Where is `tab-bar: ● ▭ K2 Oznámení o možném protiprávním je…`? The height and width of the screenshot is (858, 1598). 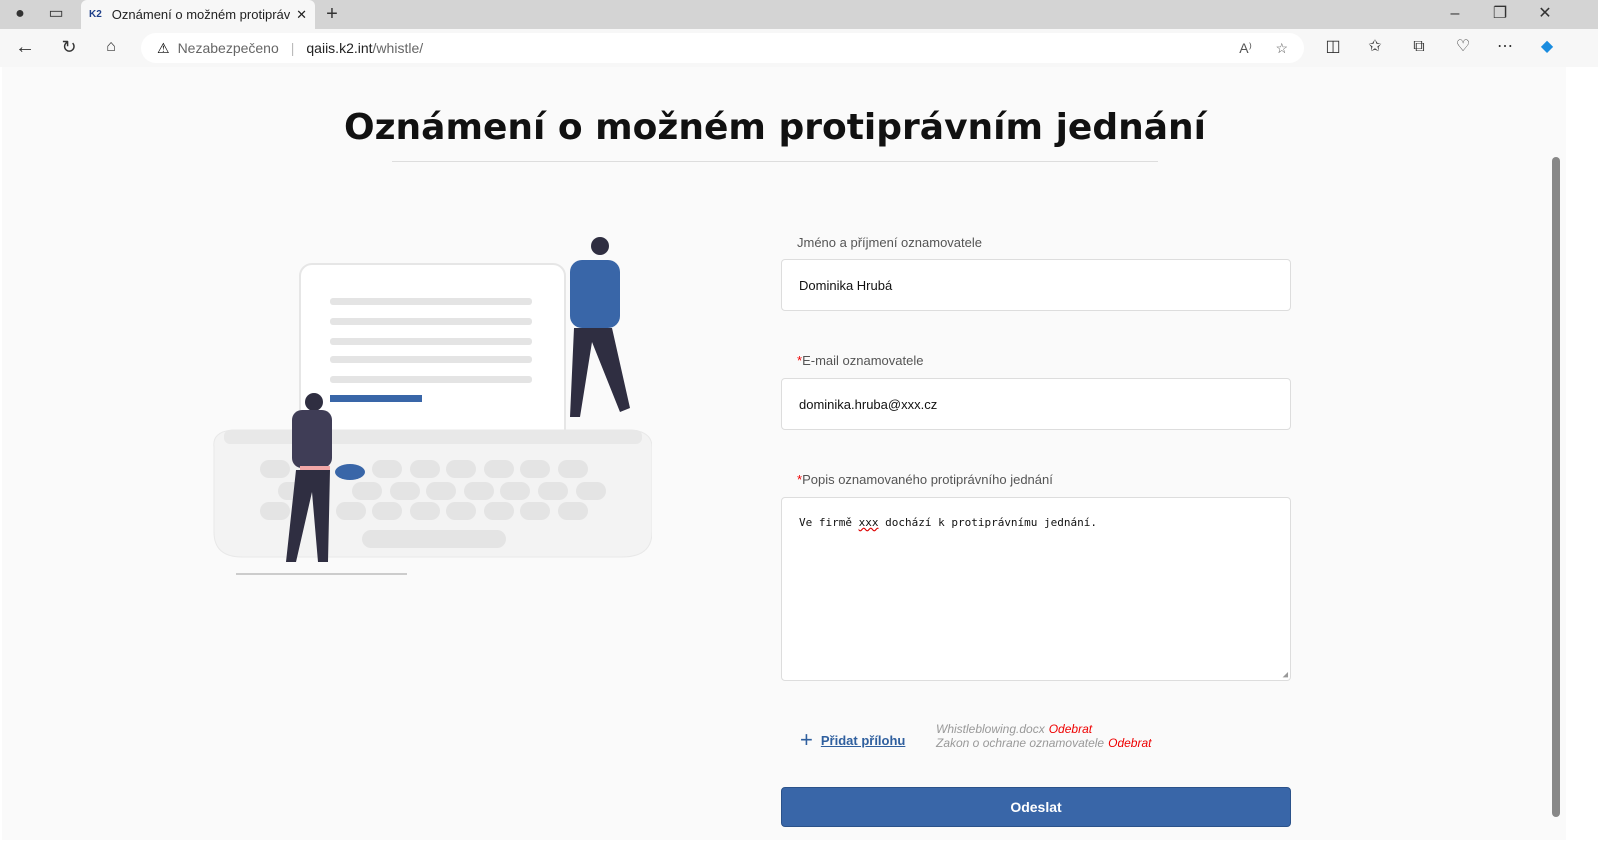 tab-bar: ● ▭ K2 Oznámení o možném protiprávním je… is located at coordinates (799, 14).